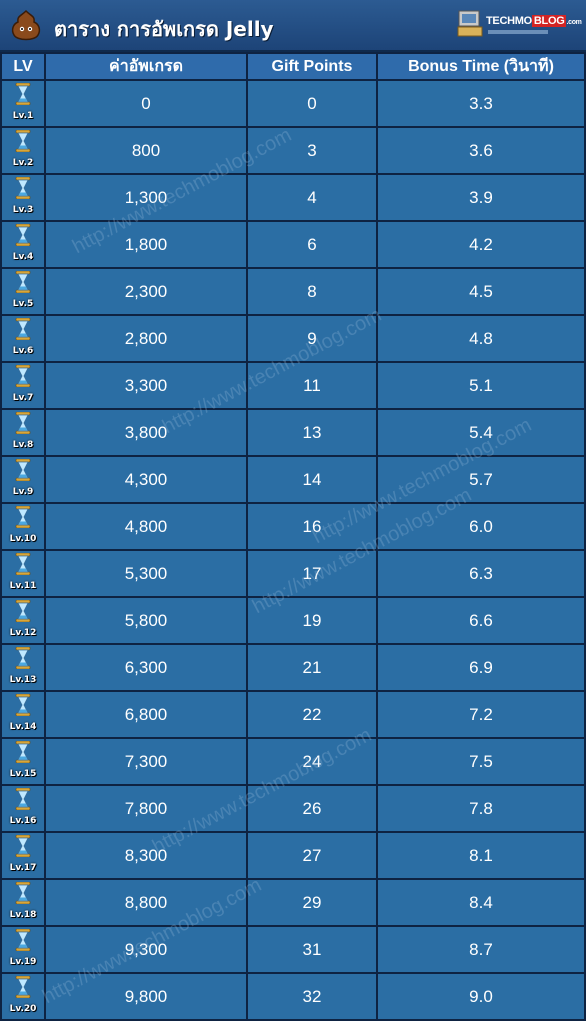  I want to click on computer-logo-icon, so click(470, 23).